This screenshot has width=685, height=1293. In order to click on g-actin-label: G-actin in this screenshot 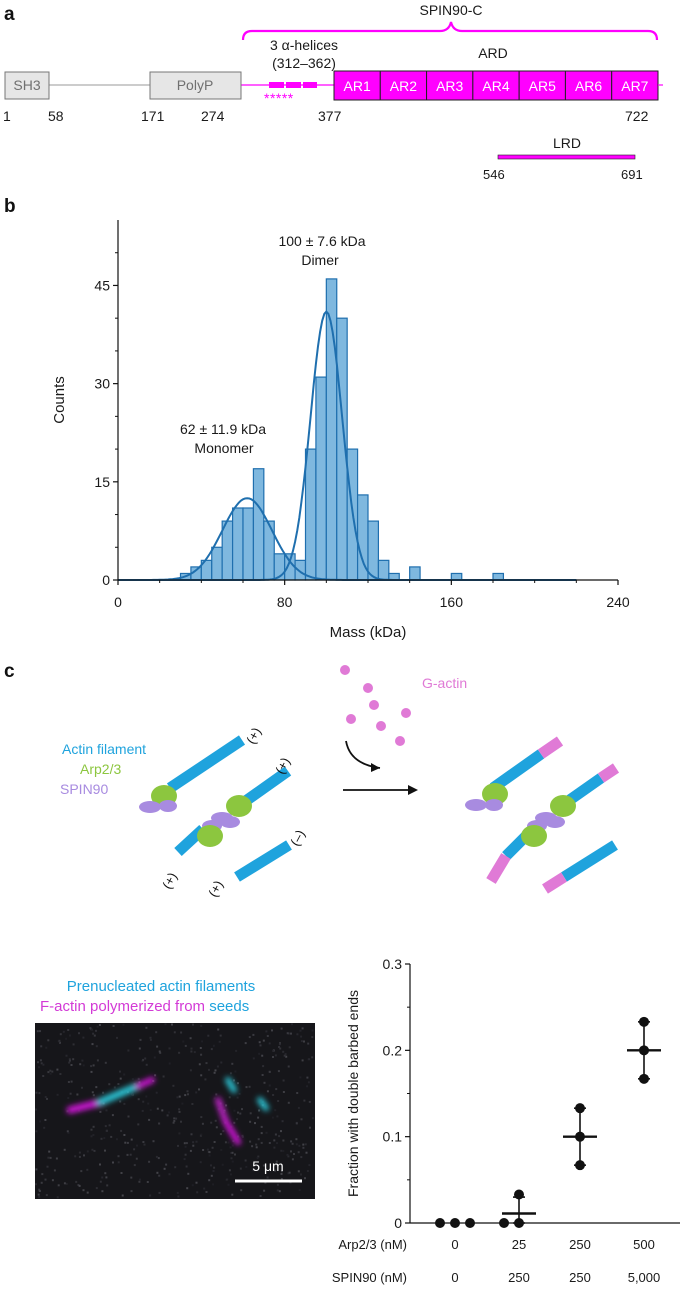, I will do `click(444, 683)`.